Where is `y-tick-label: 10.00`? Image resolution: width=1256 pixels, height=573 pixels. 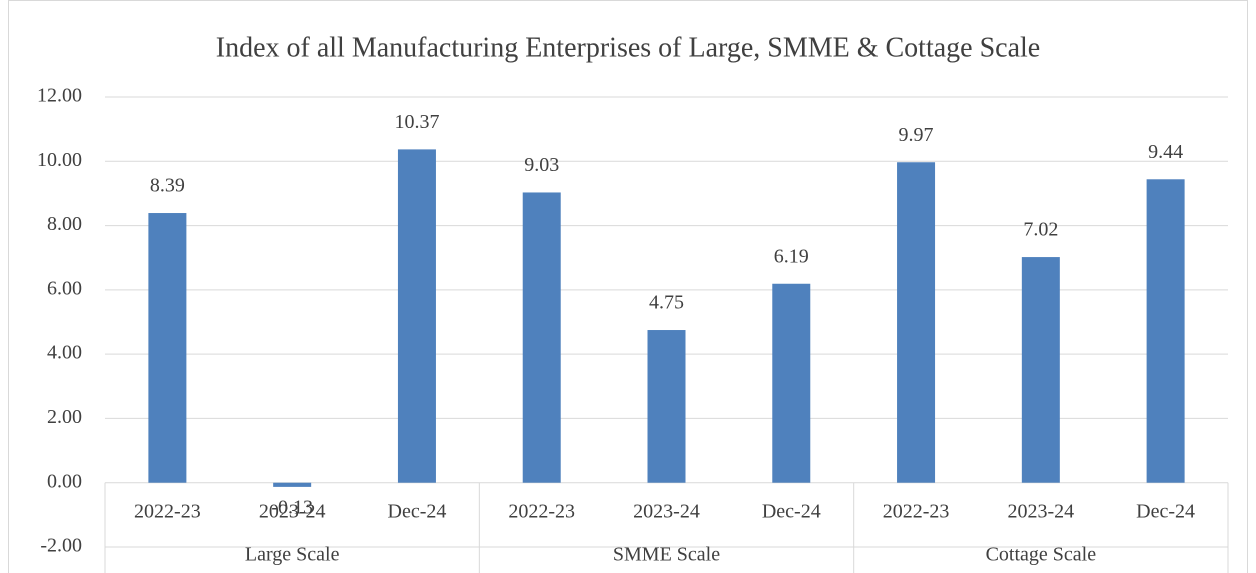
y-tick-label: 10.00 is located at coordinates (59, 160).